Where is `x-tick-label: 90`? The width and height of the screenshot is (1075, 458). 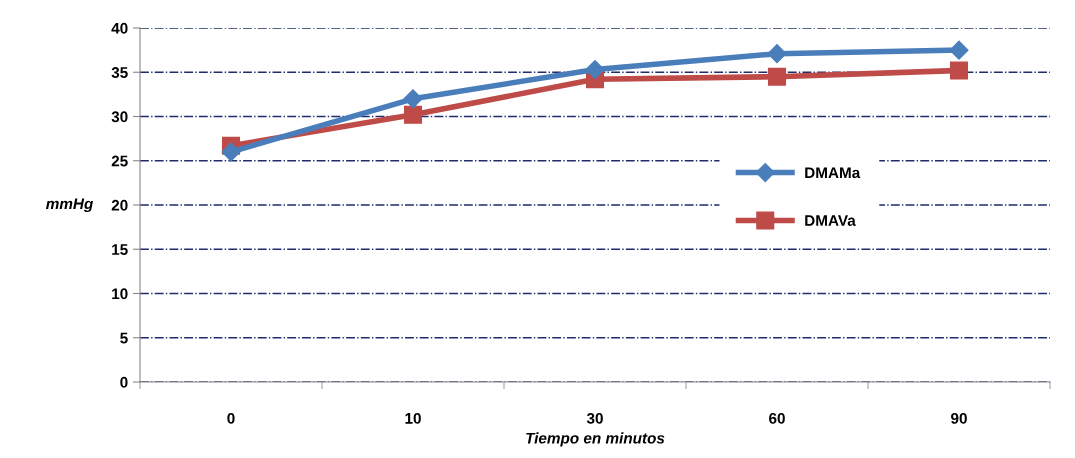 x-tick-label: 90 is located at coordinates (959, 418).